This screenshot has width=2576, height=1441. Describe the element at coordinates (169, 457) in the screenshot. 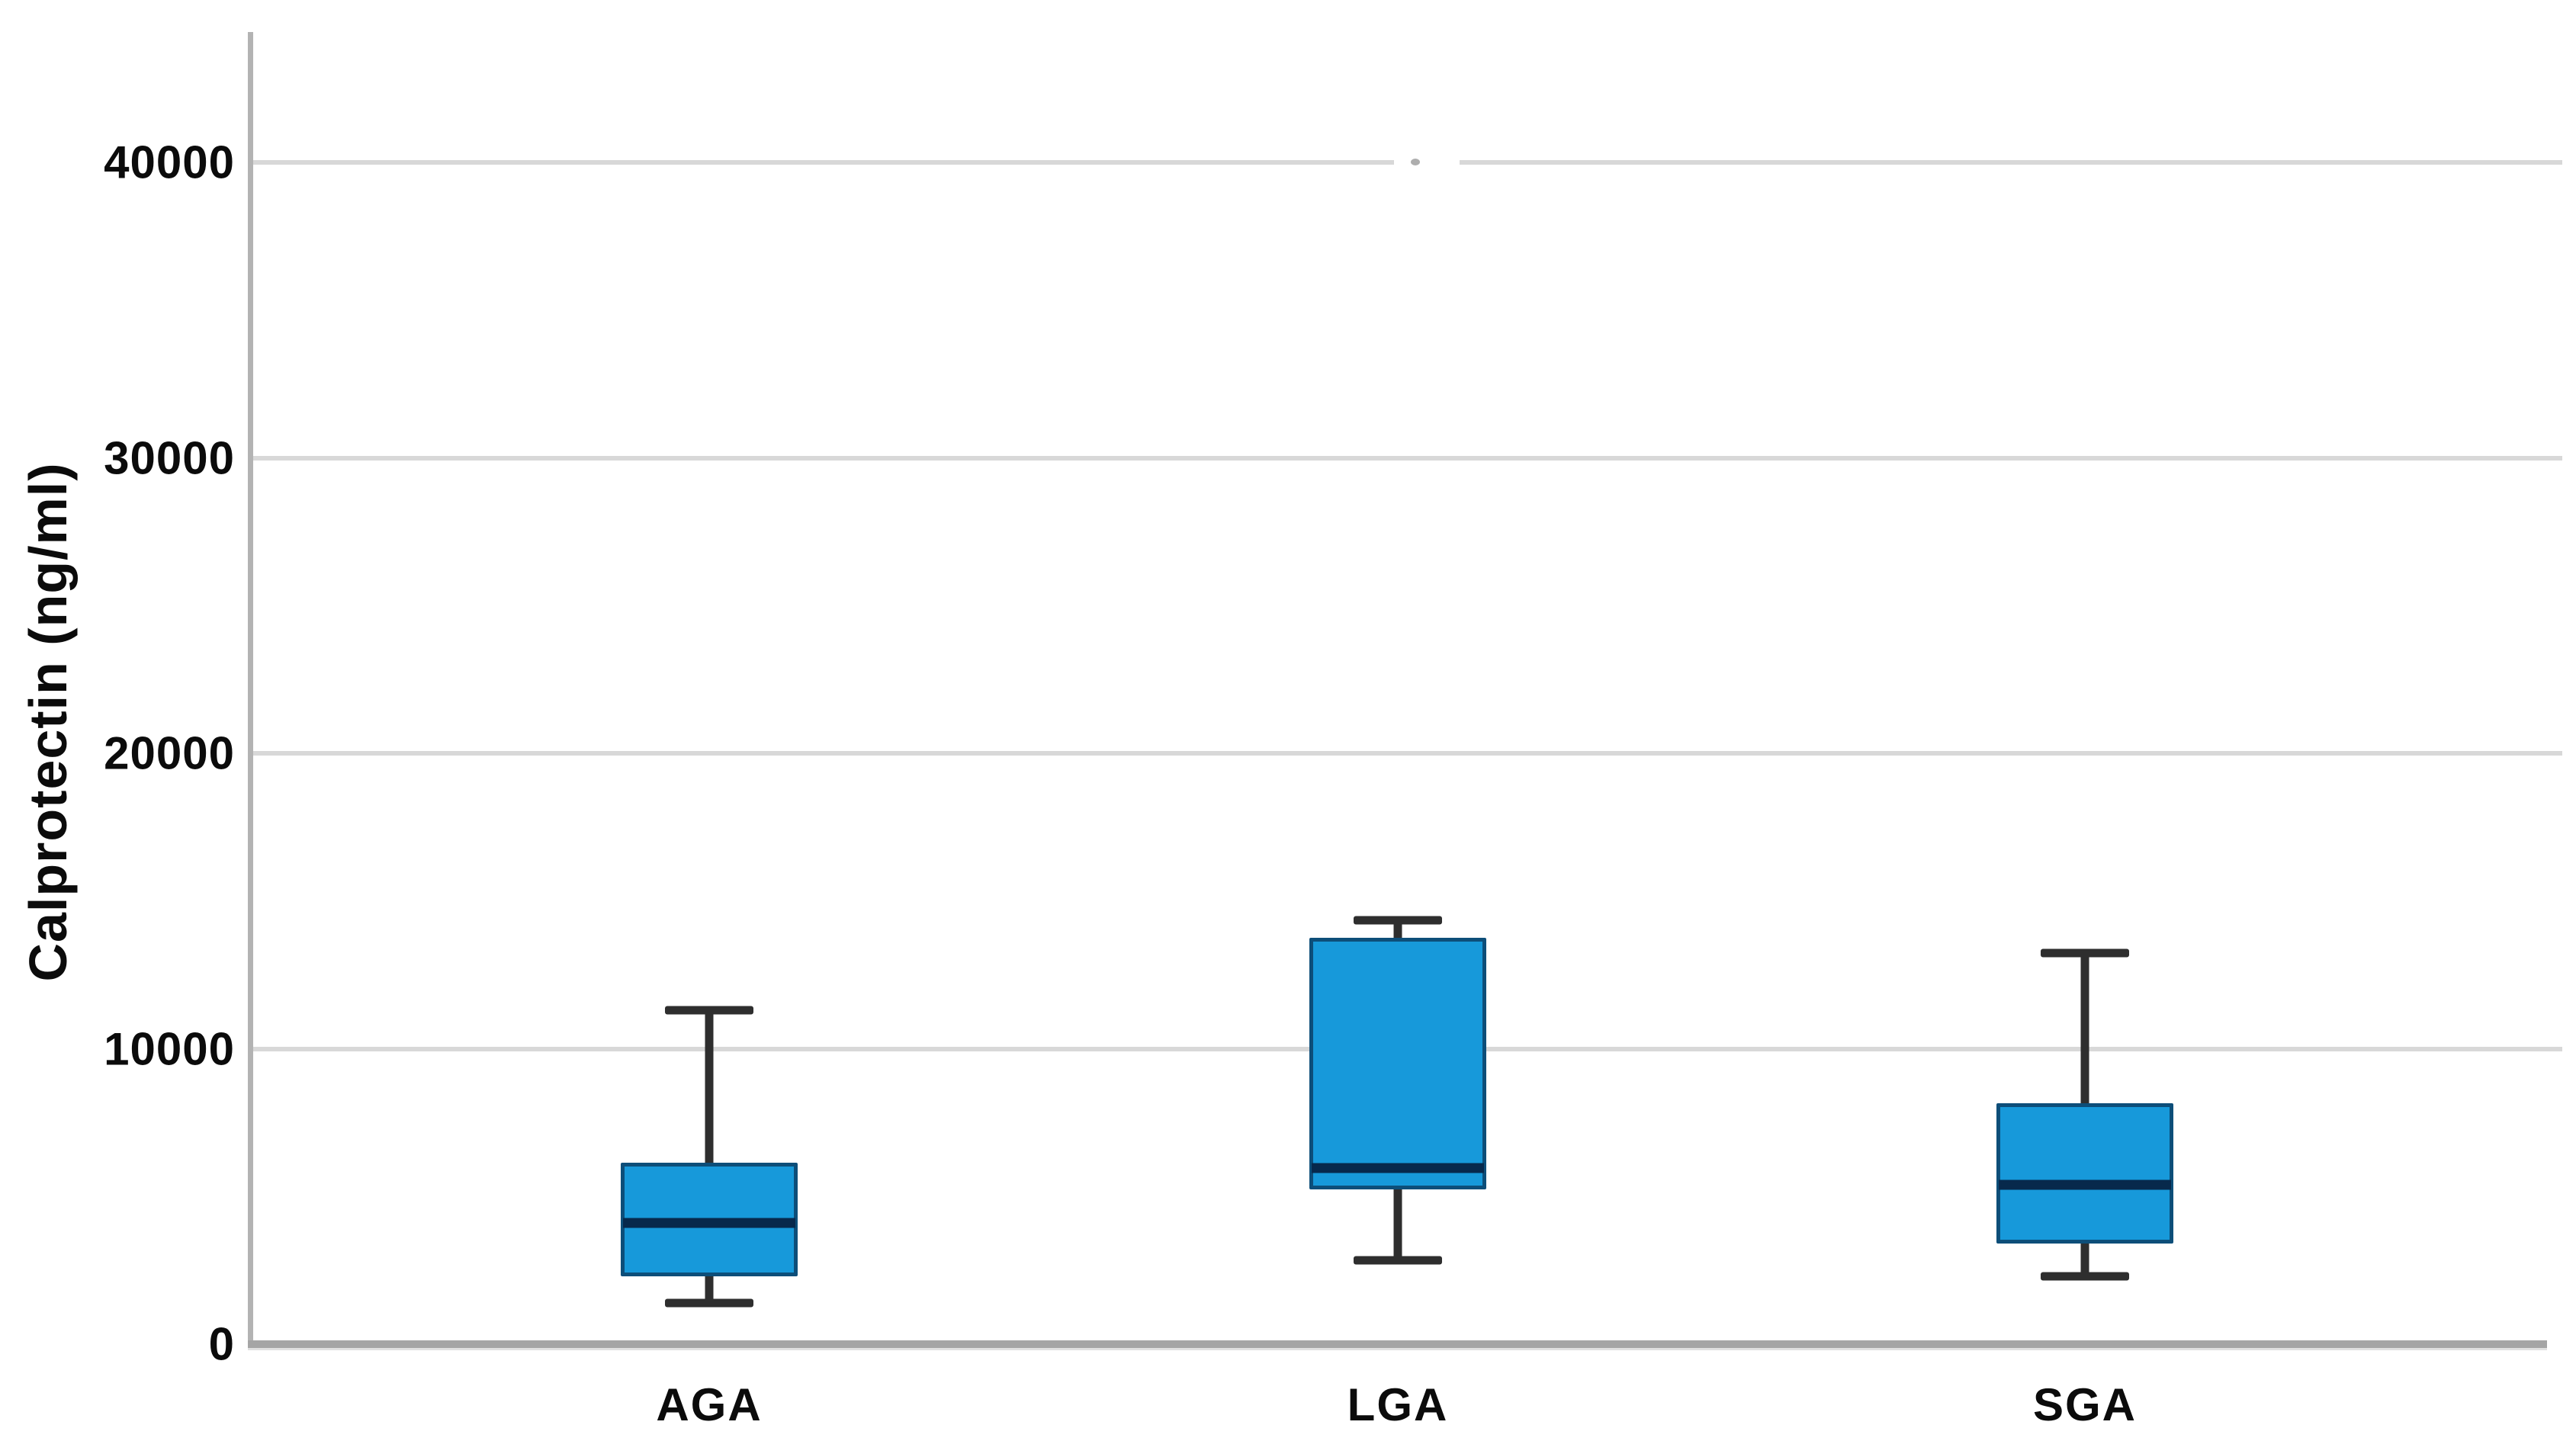

I see `y-tick-label: 30000` at that location.